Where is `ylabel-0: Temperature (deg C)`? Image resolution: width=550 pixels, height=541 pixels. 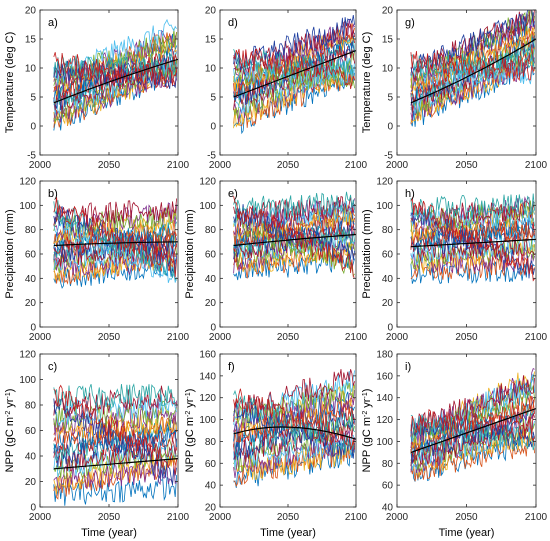 ylabel-0: Temperature (deg C) is located at coordinates (10, 83).